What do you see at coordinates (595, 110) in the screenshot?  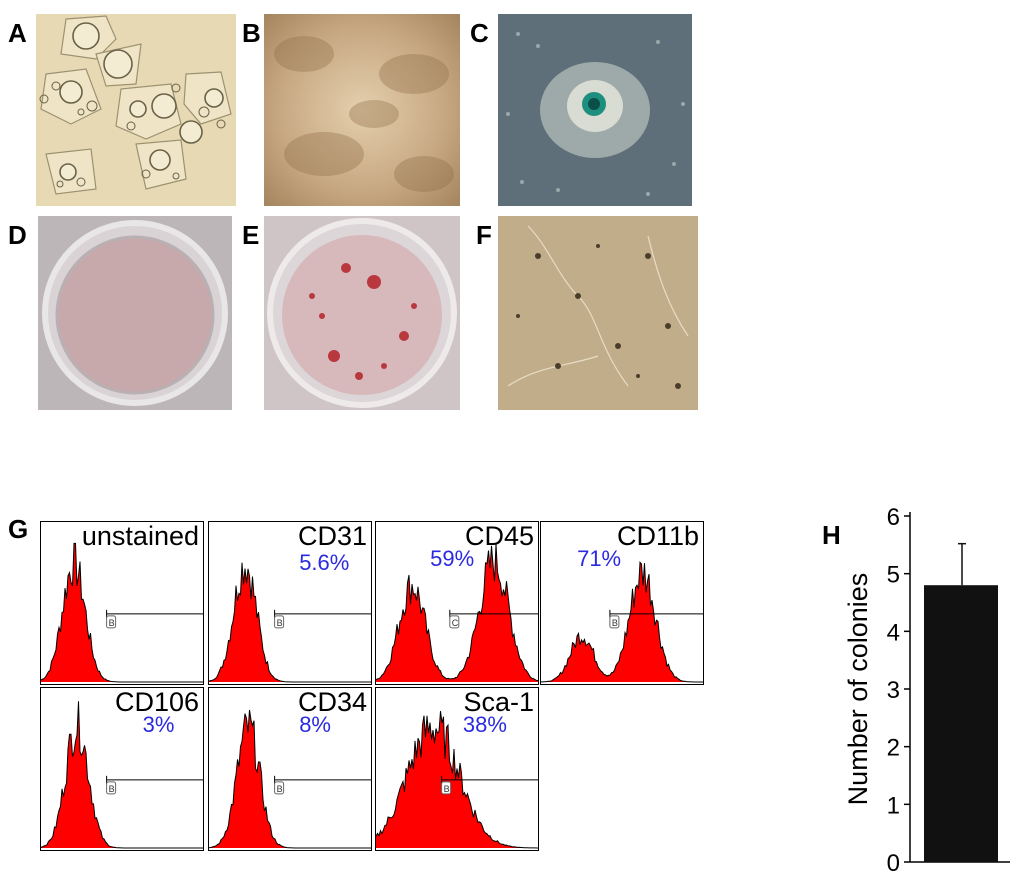 I see `micrograph-stained-colony` at bounding box center [595, 110].